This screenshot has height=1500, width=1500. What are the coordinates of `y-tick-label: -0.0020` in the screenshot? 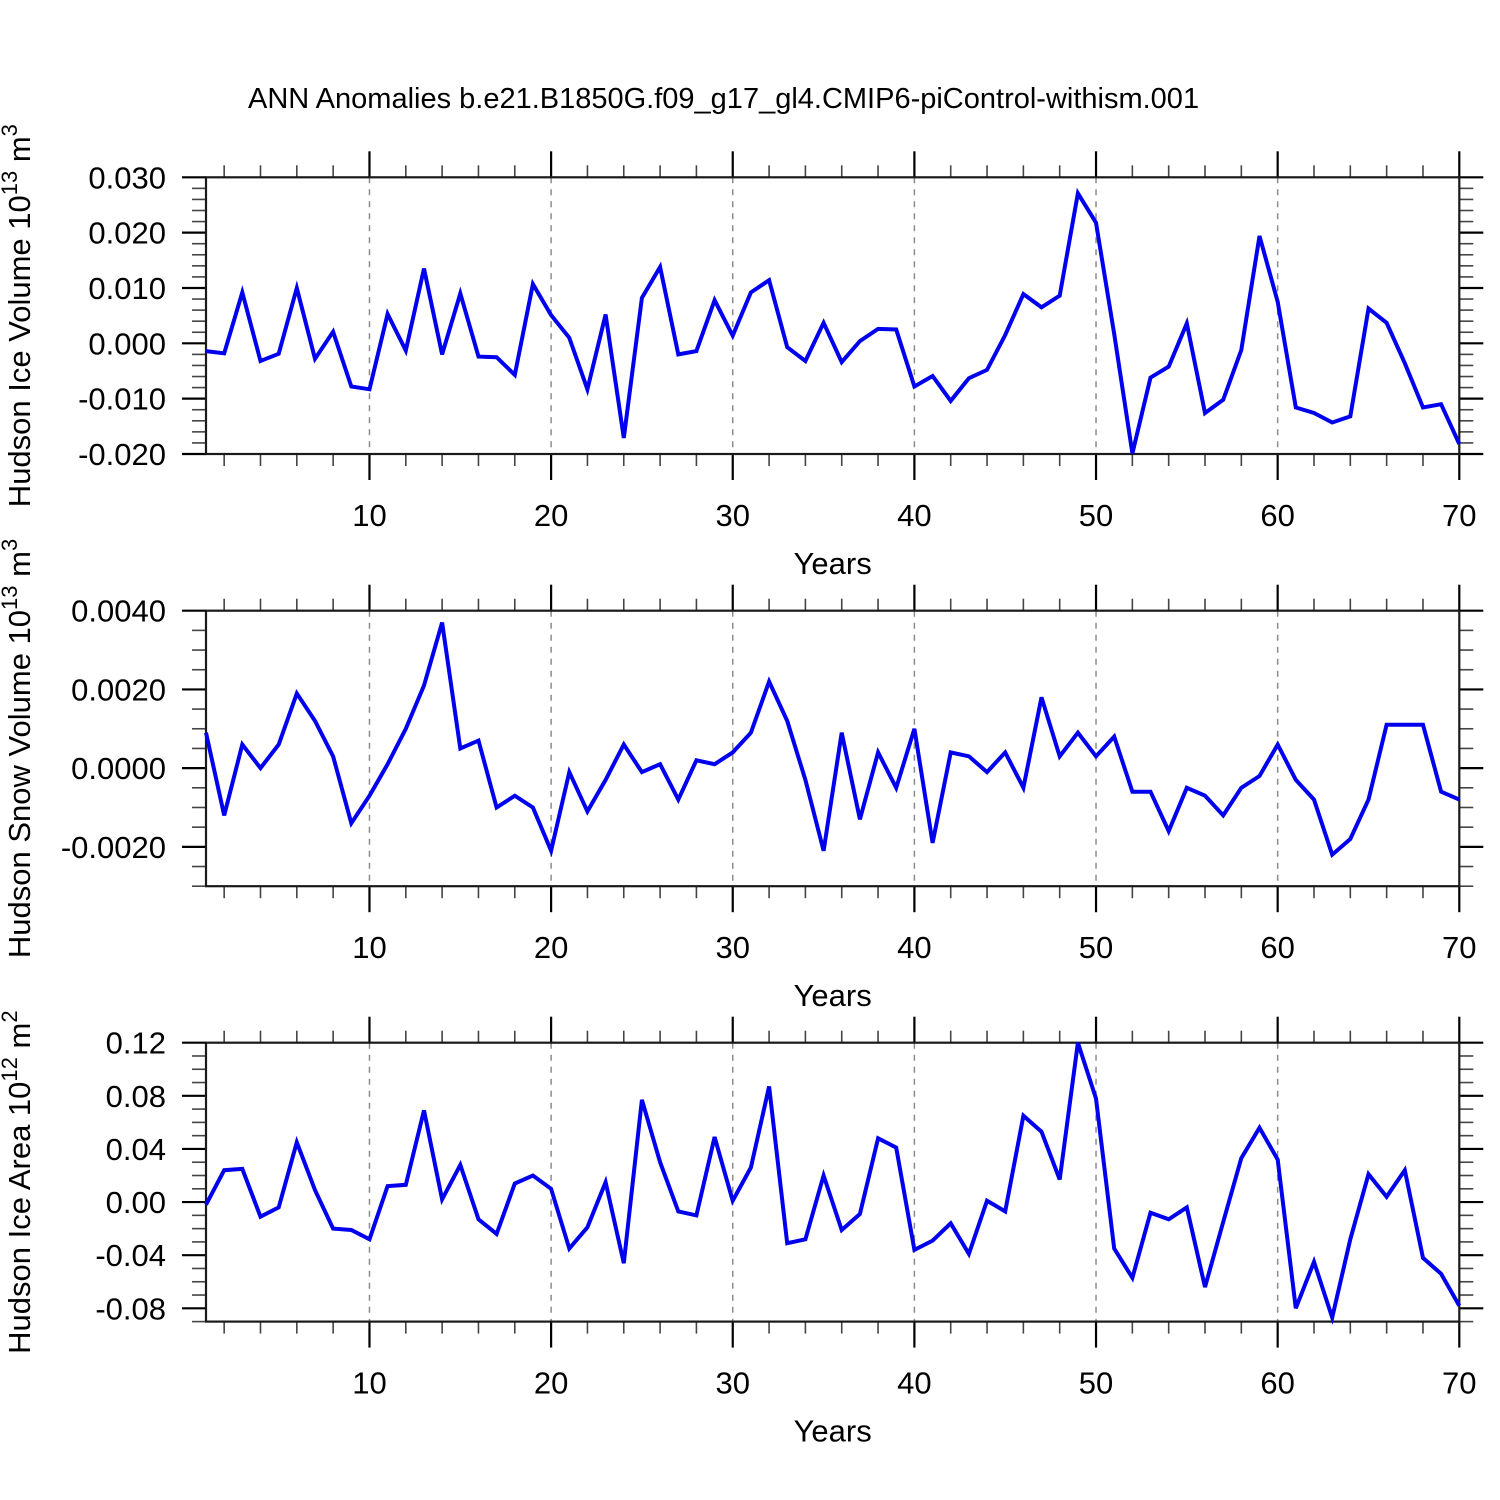 It's located at (113, 847).